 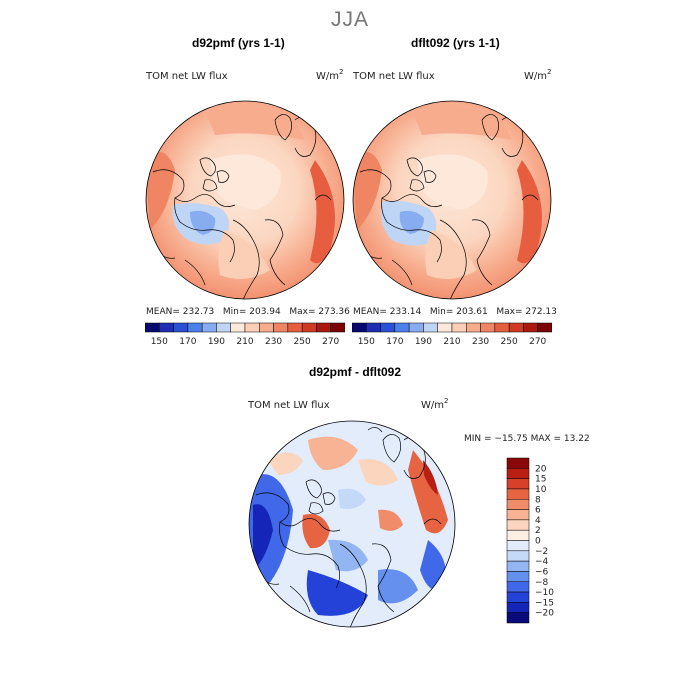 I want to click on diff-map, so click(x=352, y=524).